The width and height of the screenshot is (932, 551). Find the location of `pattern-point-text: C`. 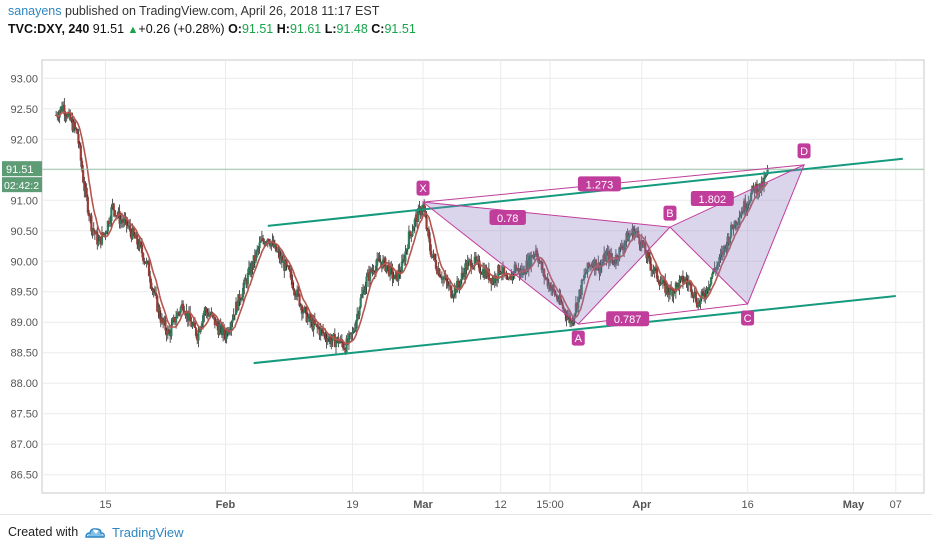

pattern-point-text: C is located at coordinates (748, 319).